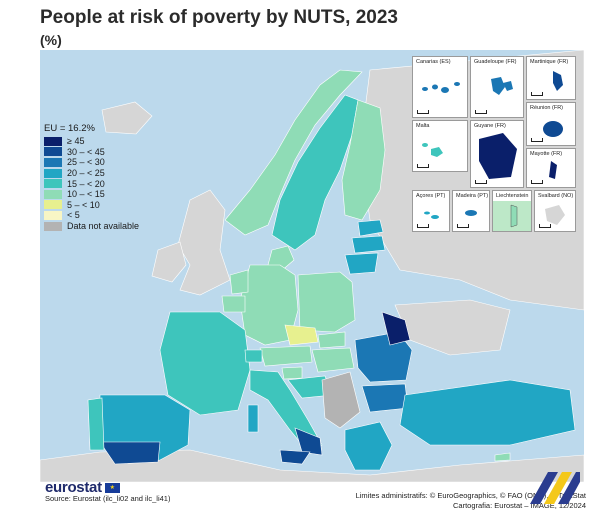 The width and height of the screenshot is (600, 524). Describe the element at coordinates (91, 215) in the screenshot. I see `legend-entry: < 5` at that location.